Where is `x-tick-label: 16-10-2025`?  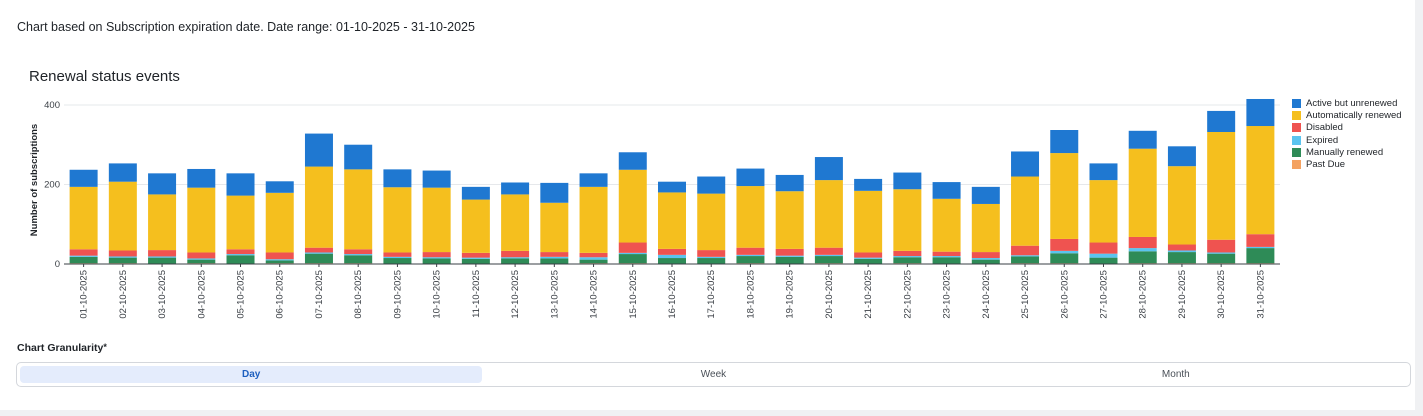
x-tick-label: 16-10-2025 is located at coordinates (672, 294).